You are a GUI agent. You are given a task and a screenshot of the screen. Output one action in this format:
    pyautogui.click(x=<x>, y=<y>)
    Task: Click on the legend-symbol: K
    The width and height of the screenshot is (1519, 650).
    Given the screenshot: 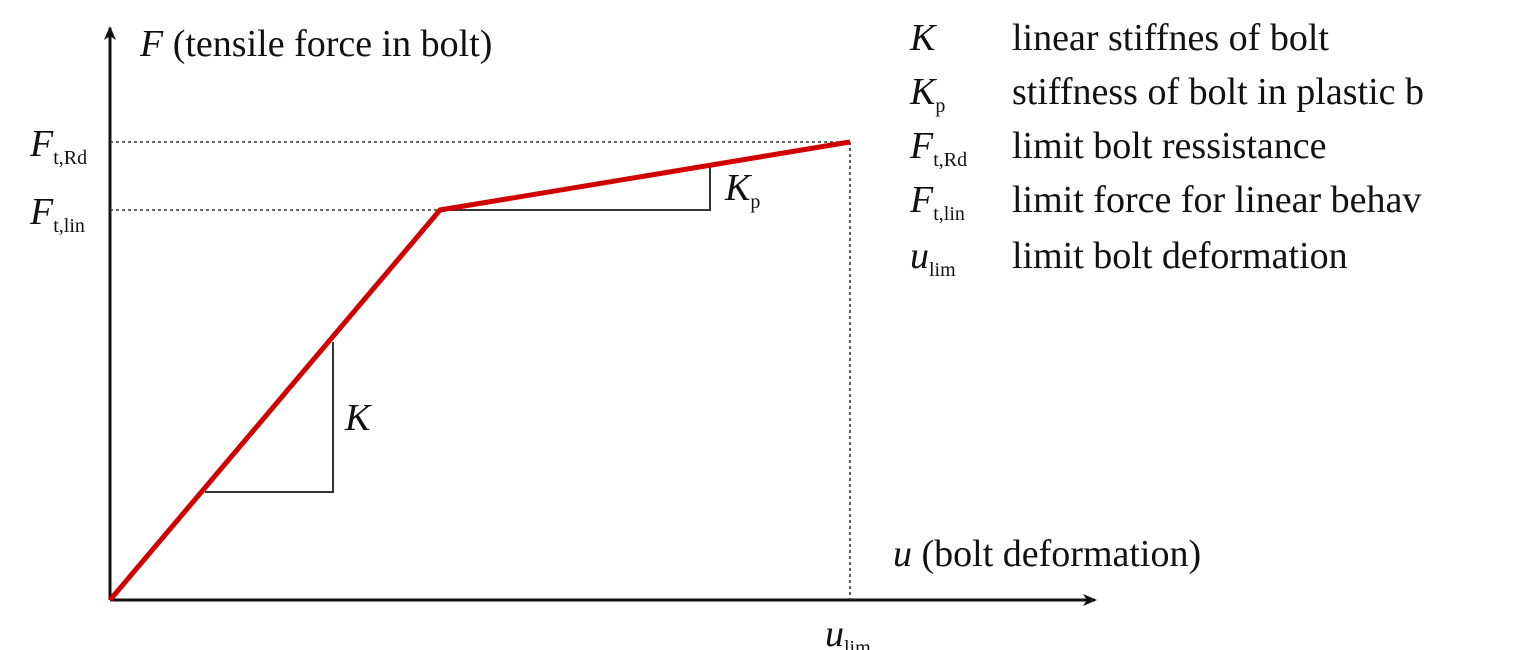 What is the action you would take?
    pyautogui.click(x=923, y=38)
    